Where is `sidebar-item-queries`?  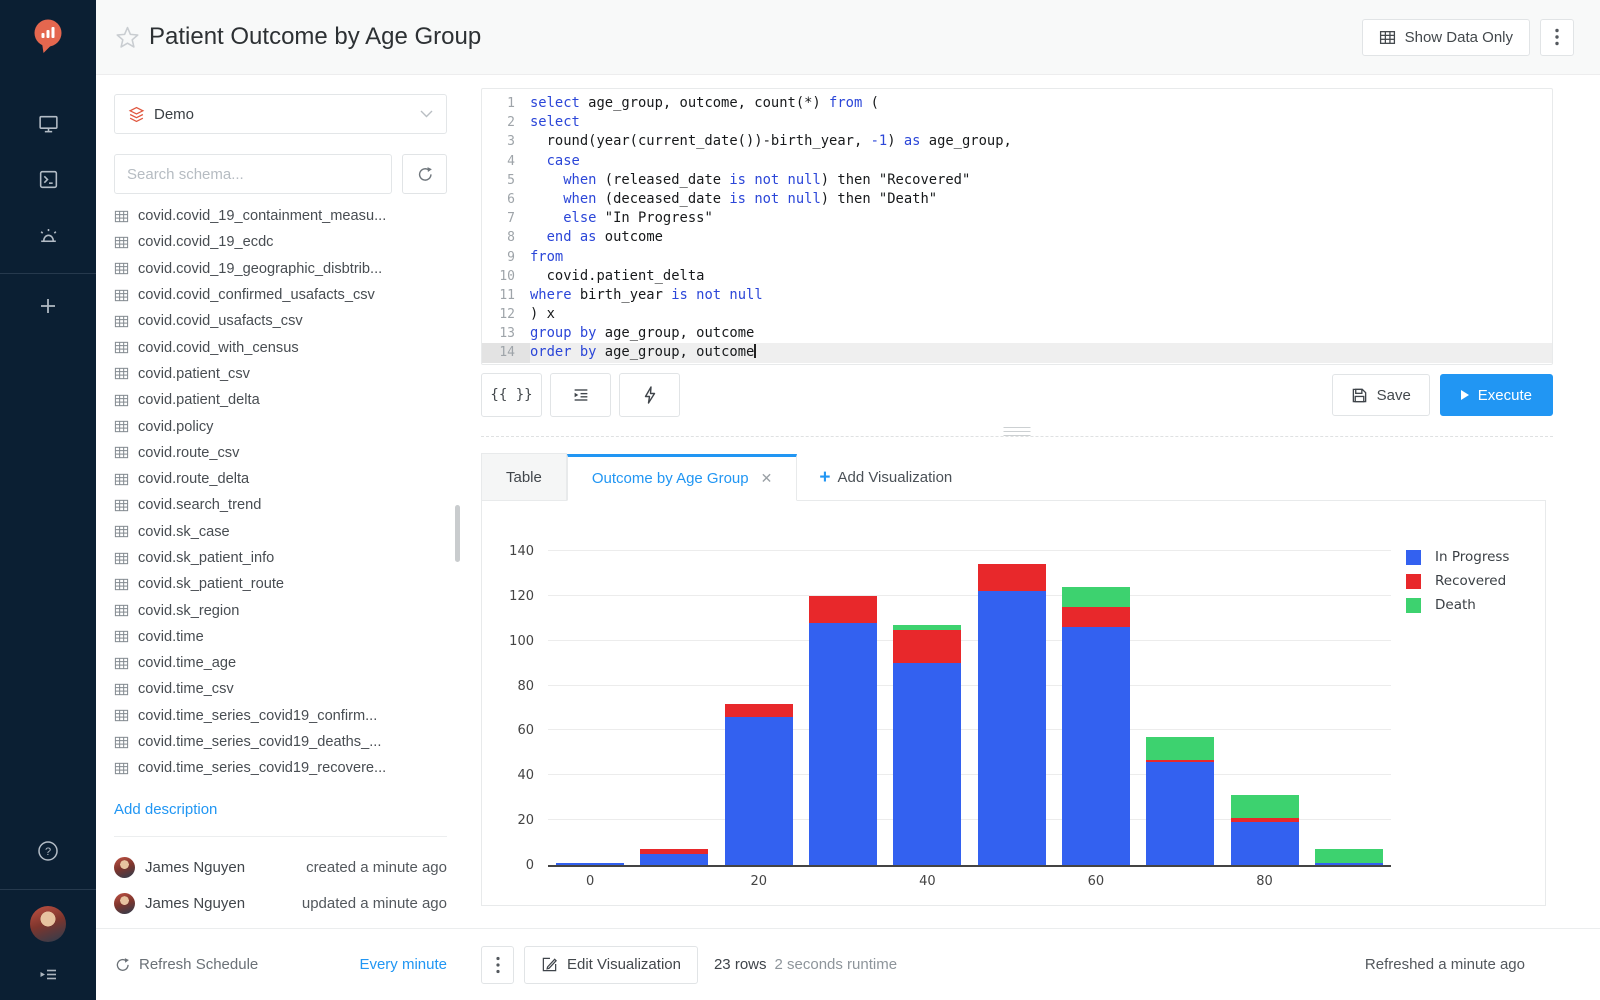
sidebar-item-queries is located at coordinates (48, 179).